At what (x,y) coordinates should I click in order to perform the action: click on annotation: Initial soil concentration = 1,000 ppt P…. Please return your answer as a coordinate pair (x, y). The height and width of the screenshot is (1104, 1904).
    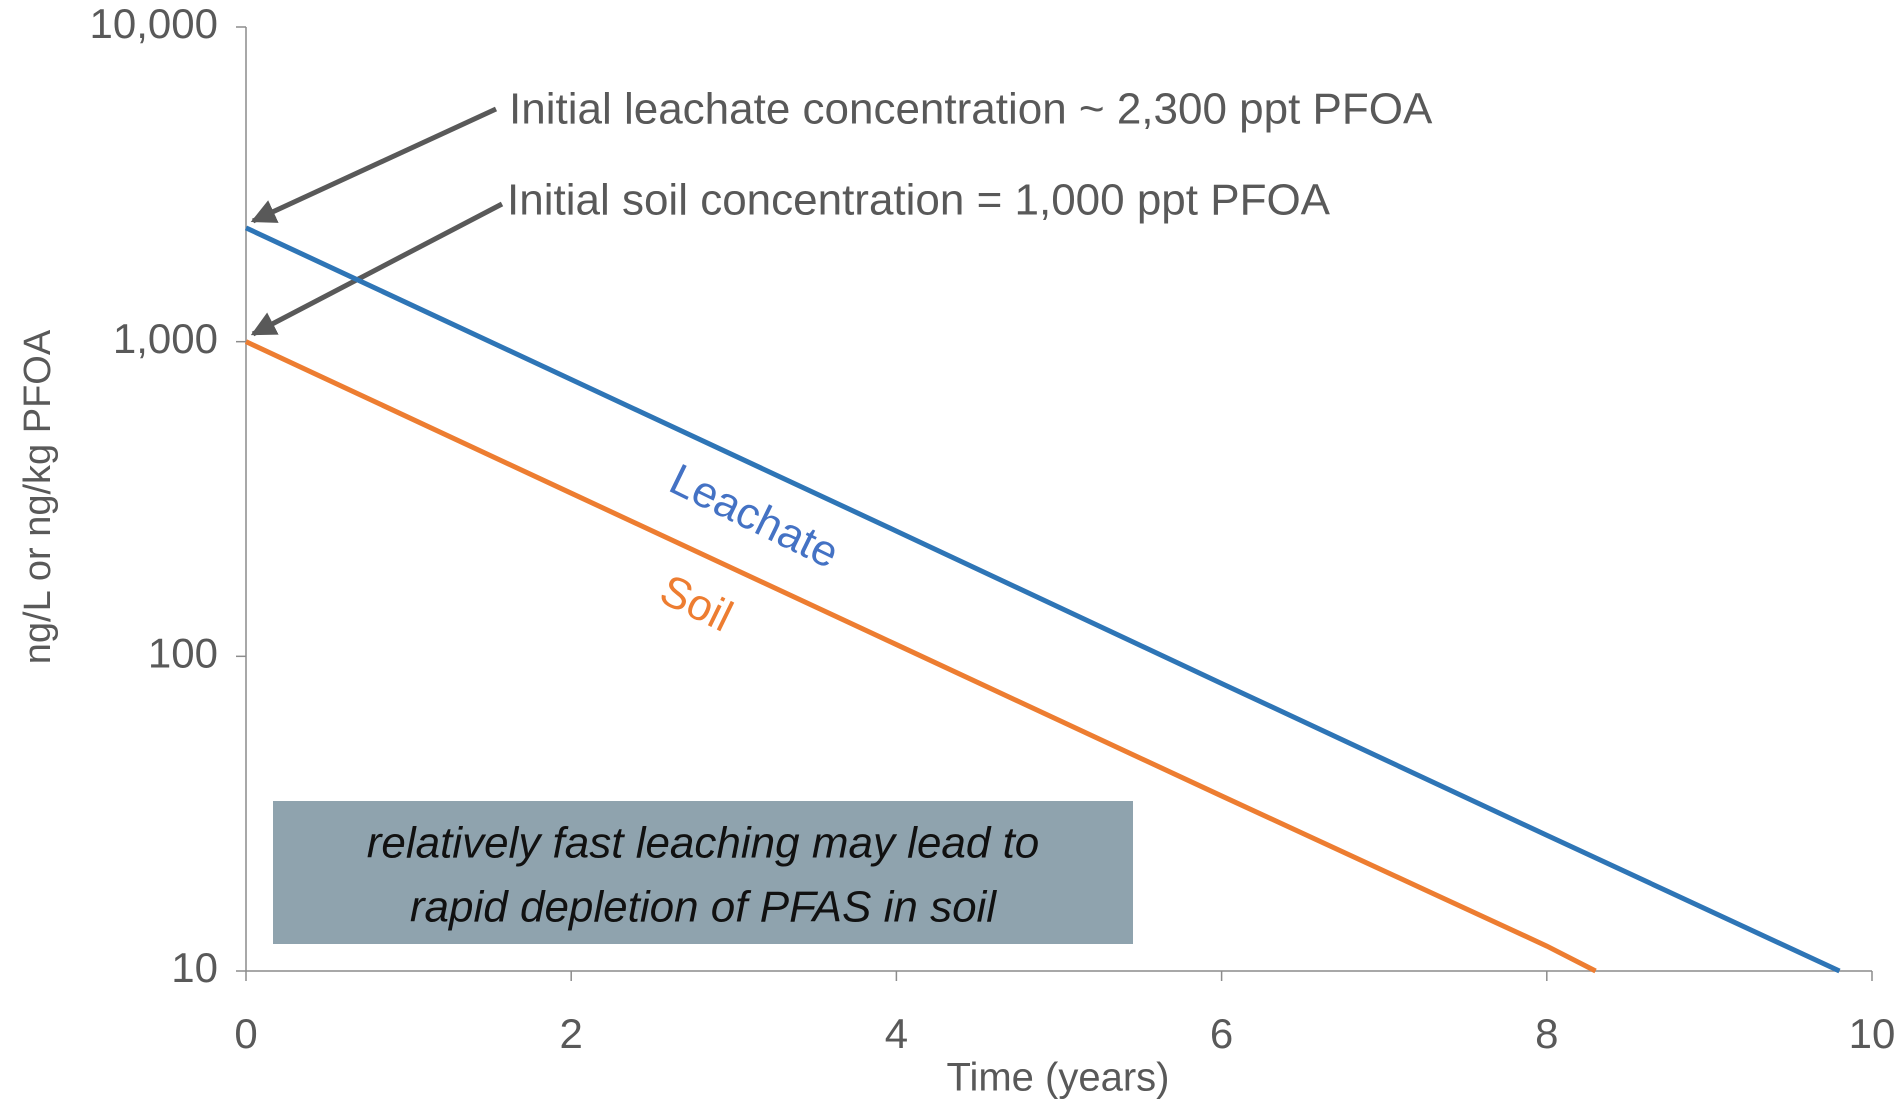
    Looking at the image, I should click on (919, 200).